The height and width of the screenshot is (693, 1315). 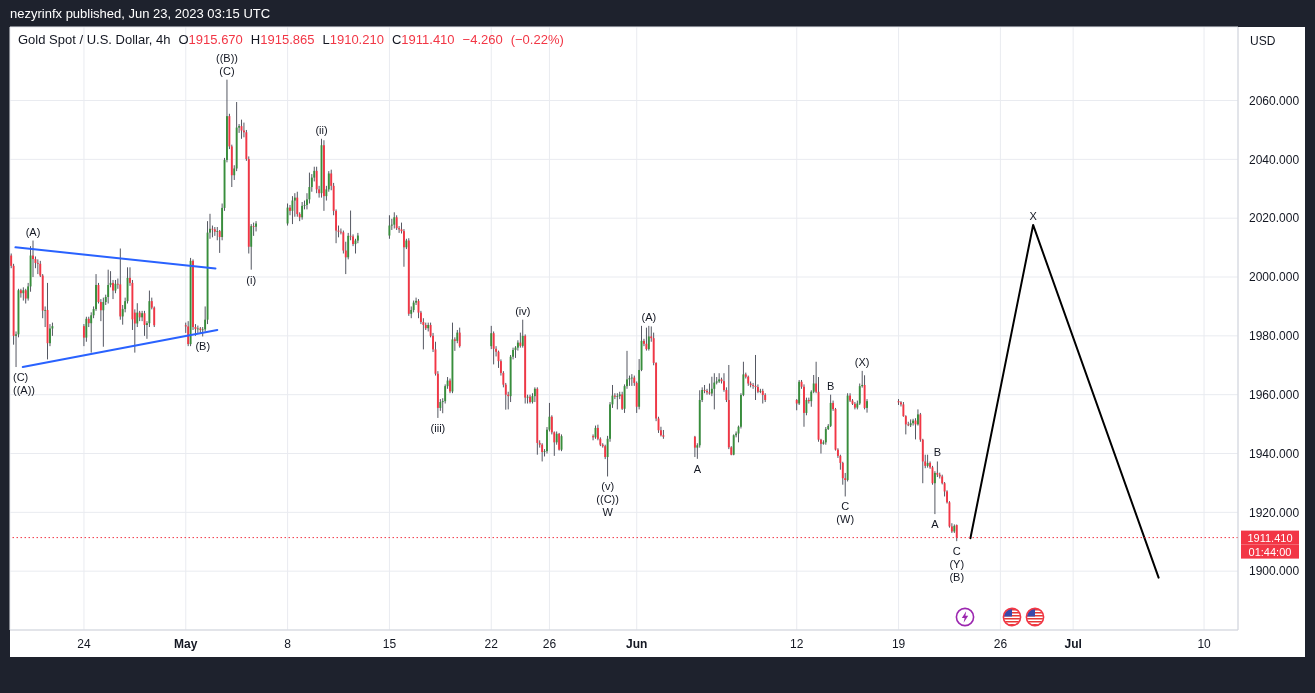 What do you see at coordinates (1033, 215) in the screenshot?
I see `annotation: X` at bounding box center [1033, 215].